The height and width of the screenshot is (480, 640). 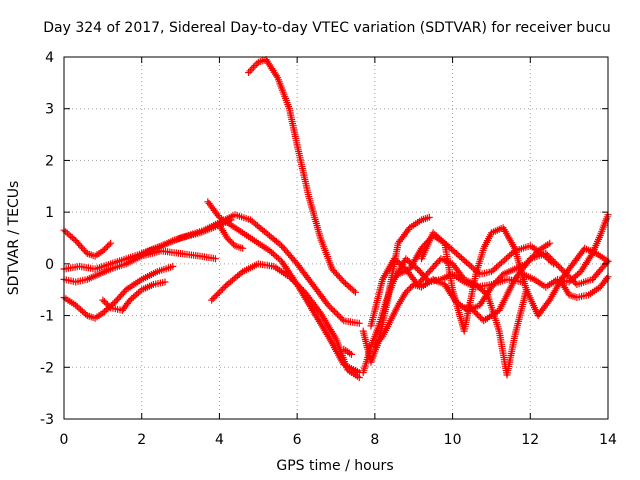 I want to click on y-tick-label: -1, so click(x=47, y=317).